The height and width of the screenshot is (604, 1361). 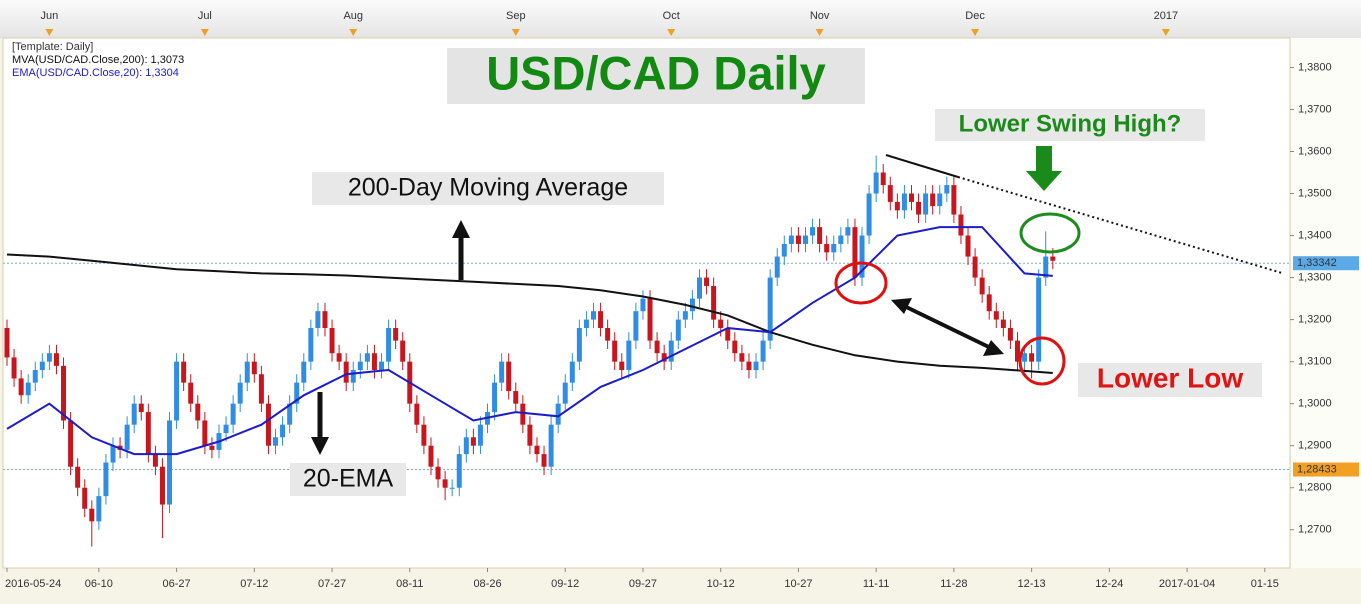 I want to click on y-tick-label: 1,3200, so click(x=1315, y=320).